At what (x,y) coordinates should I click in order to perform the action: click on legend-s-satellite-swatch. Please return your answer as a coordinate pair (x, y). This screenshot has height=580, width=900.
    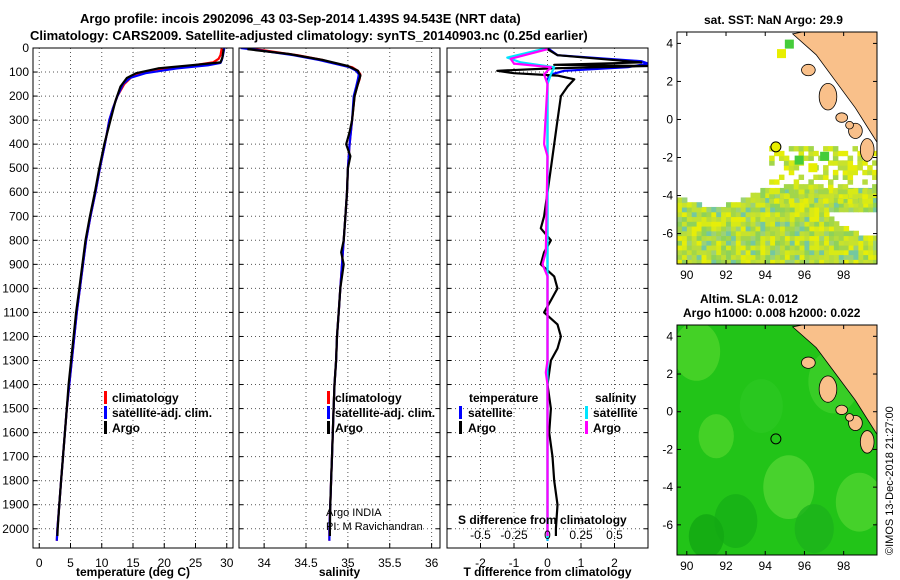
    Looking at the image, I should click on (586, 412).